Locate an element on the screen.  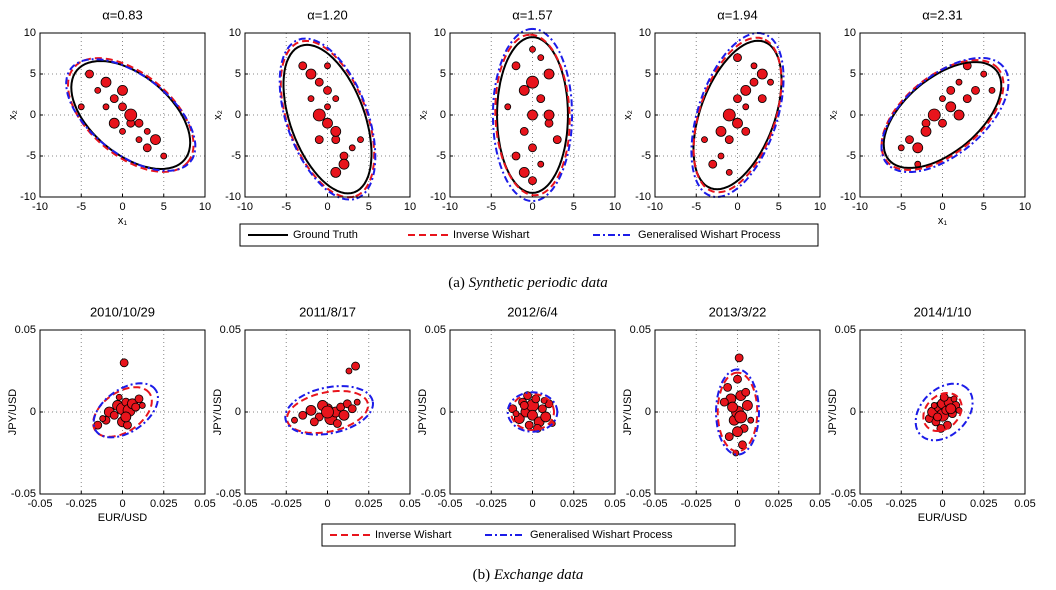
y-tick-label: 5 is located at coordinates (648, 74).